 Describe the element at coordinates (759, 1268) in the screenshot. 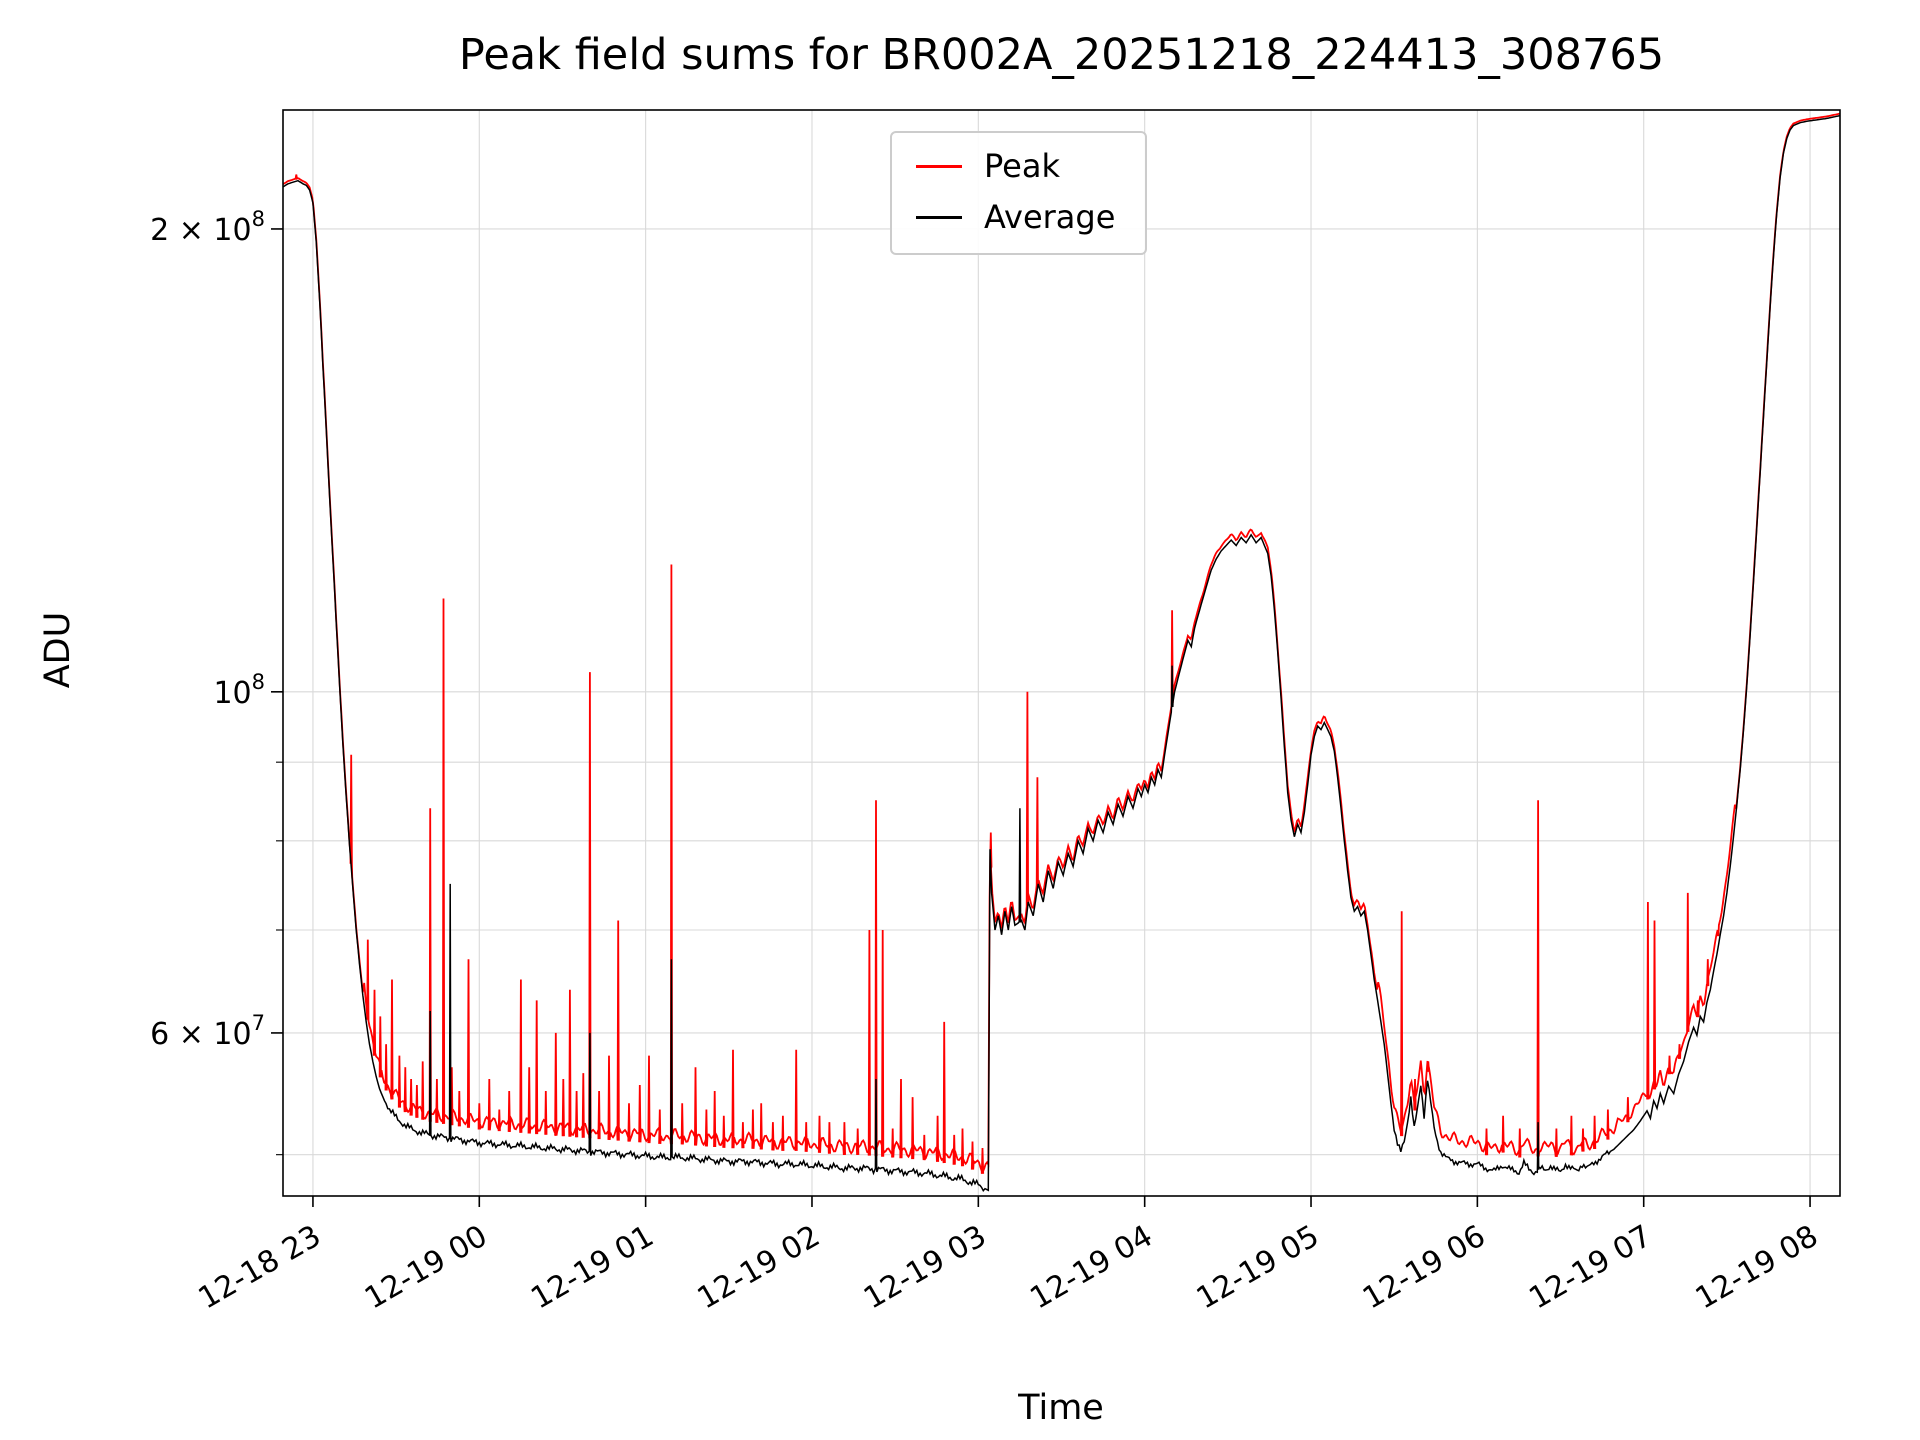

I see `x-tick-label: 12-19 02` at that location.